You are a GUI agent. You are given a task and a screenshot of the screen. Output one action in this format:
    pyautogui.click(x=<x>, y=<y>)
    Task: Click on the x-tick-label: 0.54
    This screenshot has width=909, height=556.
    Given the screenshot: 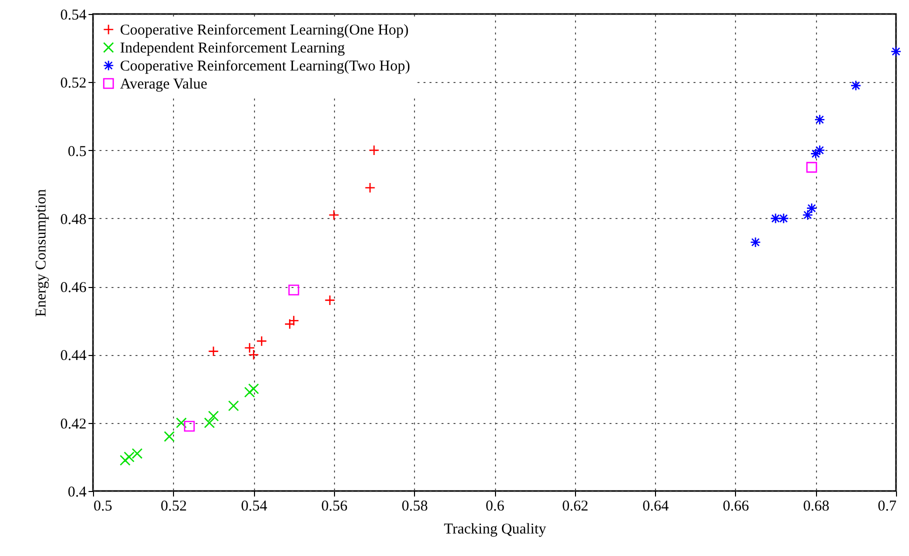 What is the action you would take?
    pyautogui.click(x=254, y=506)
    